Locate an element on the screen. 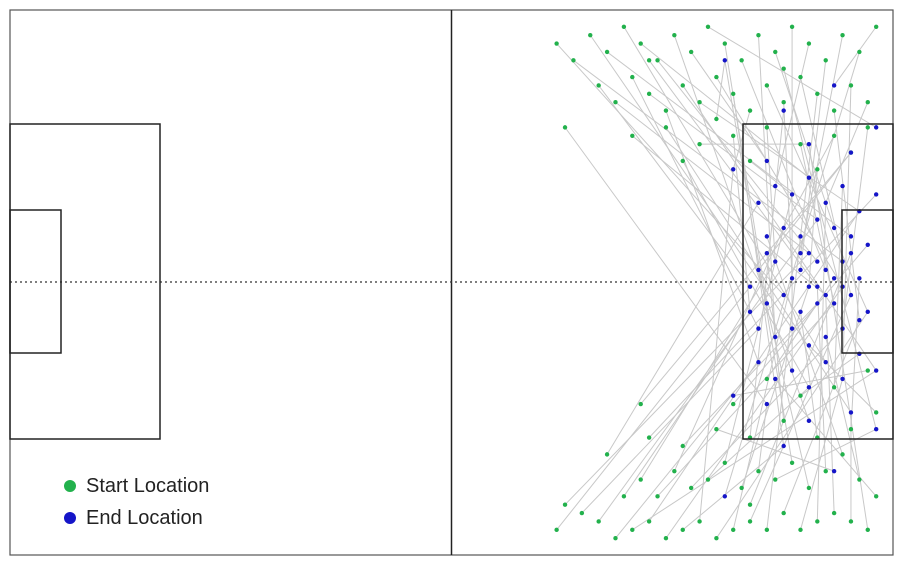 The height and width of the screenshot is (567, 903). legend: Start Location End Location is located at coordinates (136, 502).